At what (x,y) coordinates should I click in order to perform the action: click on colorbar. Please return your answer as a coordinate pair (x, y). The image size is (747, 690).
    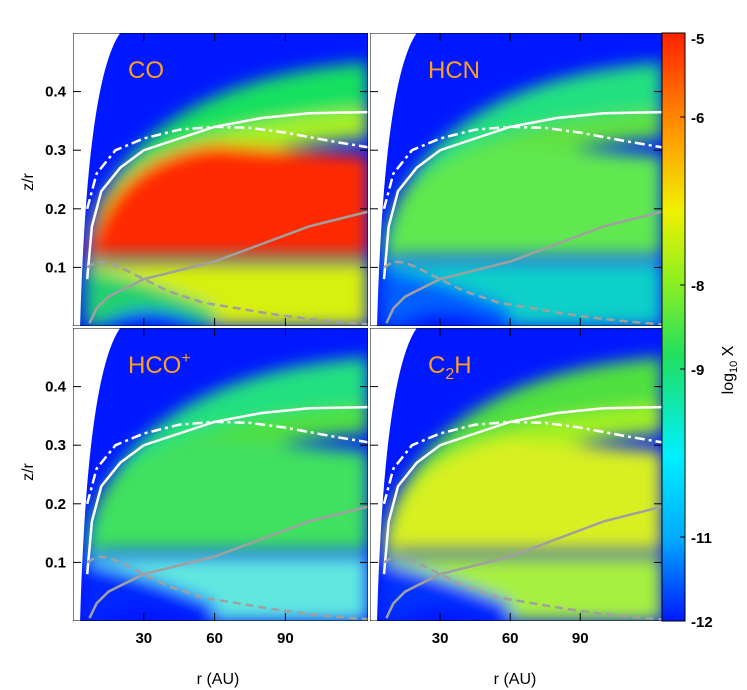
    Looking at the image, I should click on (673, 327).